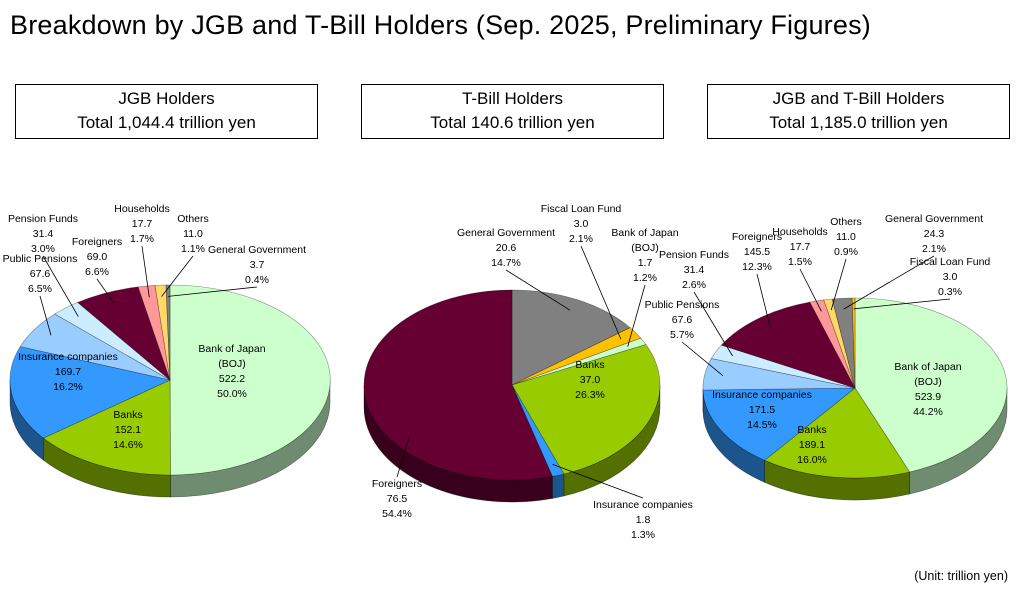 Image resolution: width=1024 pixels, height=594 pixels. What do you see at coordinates (506, 248) in the screenshot?
I see `slice-label-general-government: General Government 20.6 14.7%` at bounding box center [506, 248].